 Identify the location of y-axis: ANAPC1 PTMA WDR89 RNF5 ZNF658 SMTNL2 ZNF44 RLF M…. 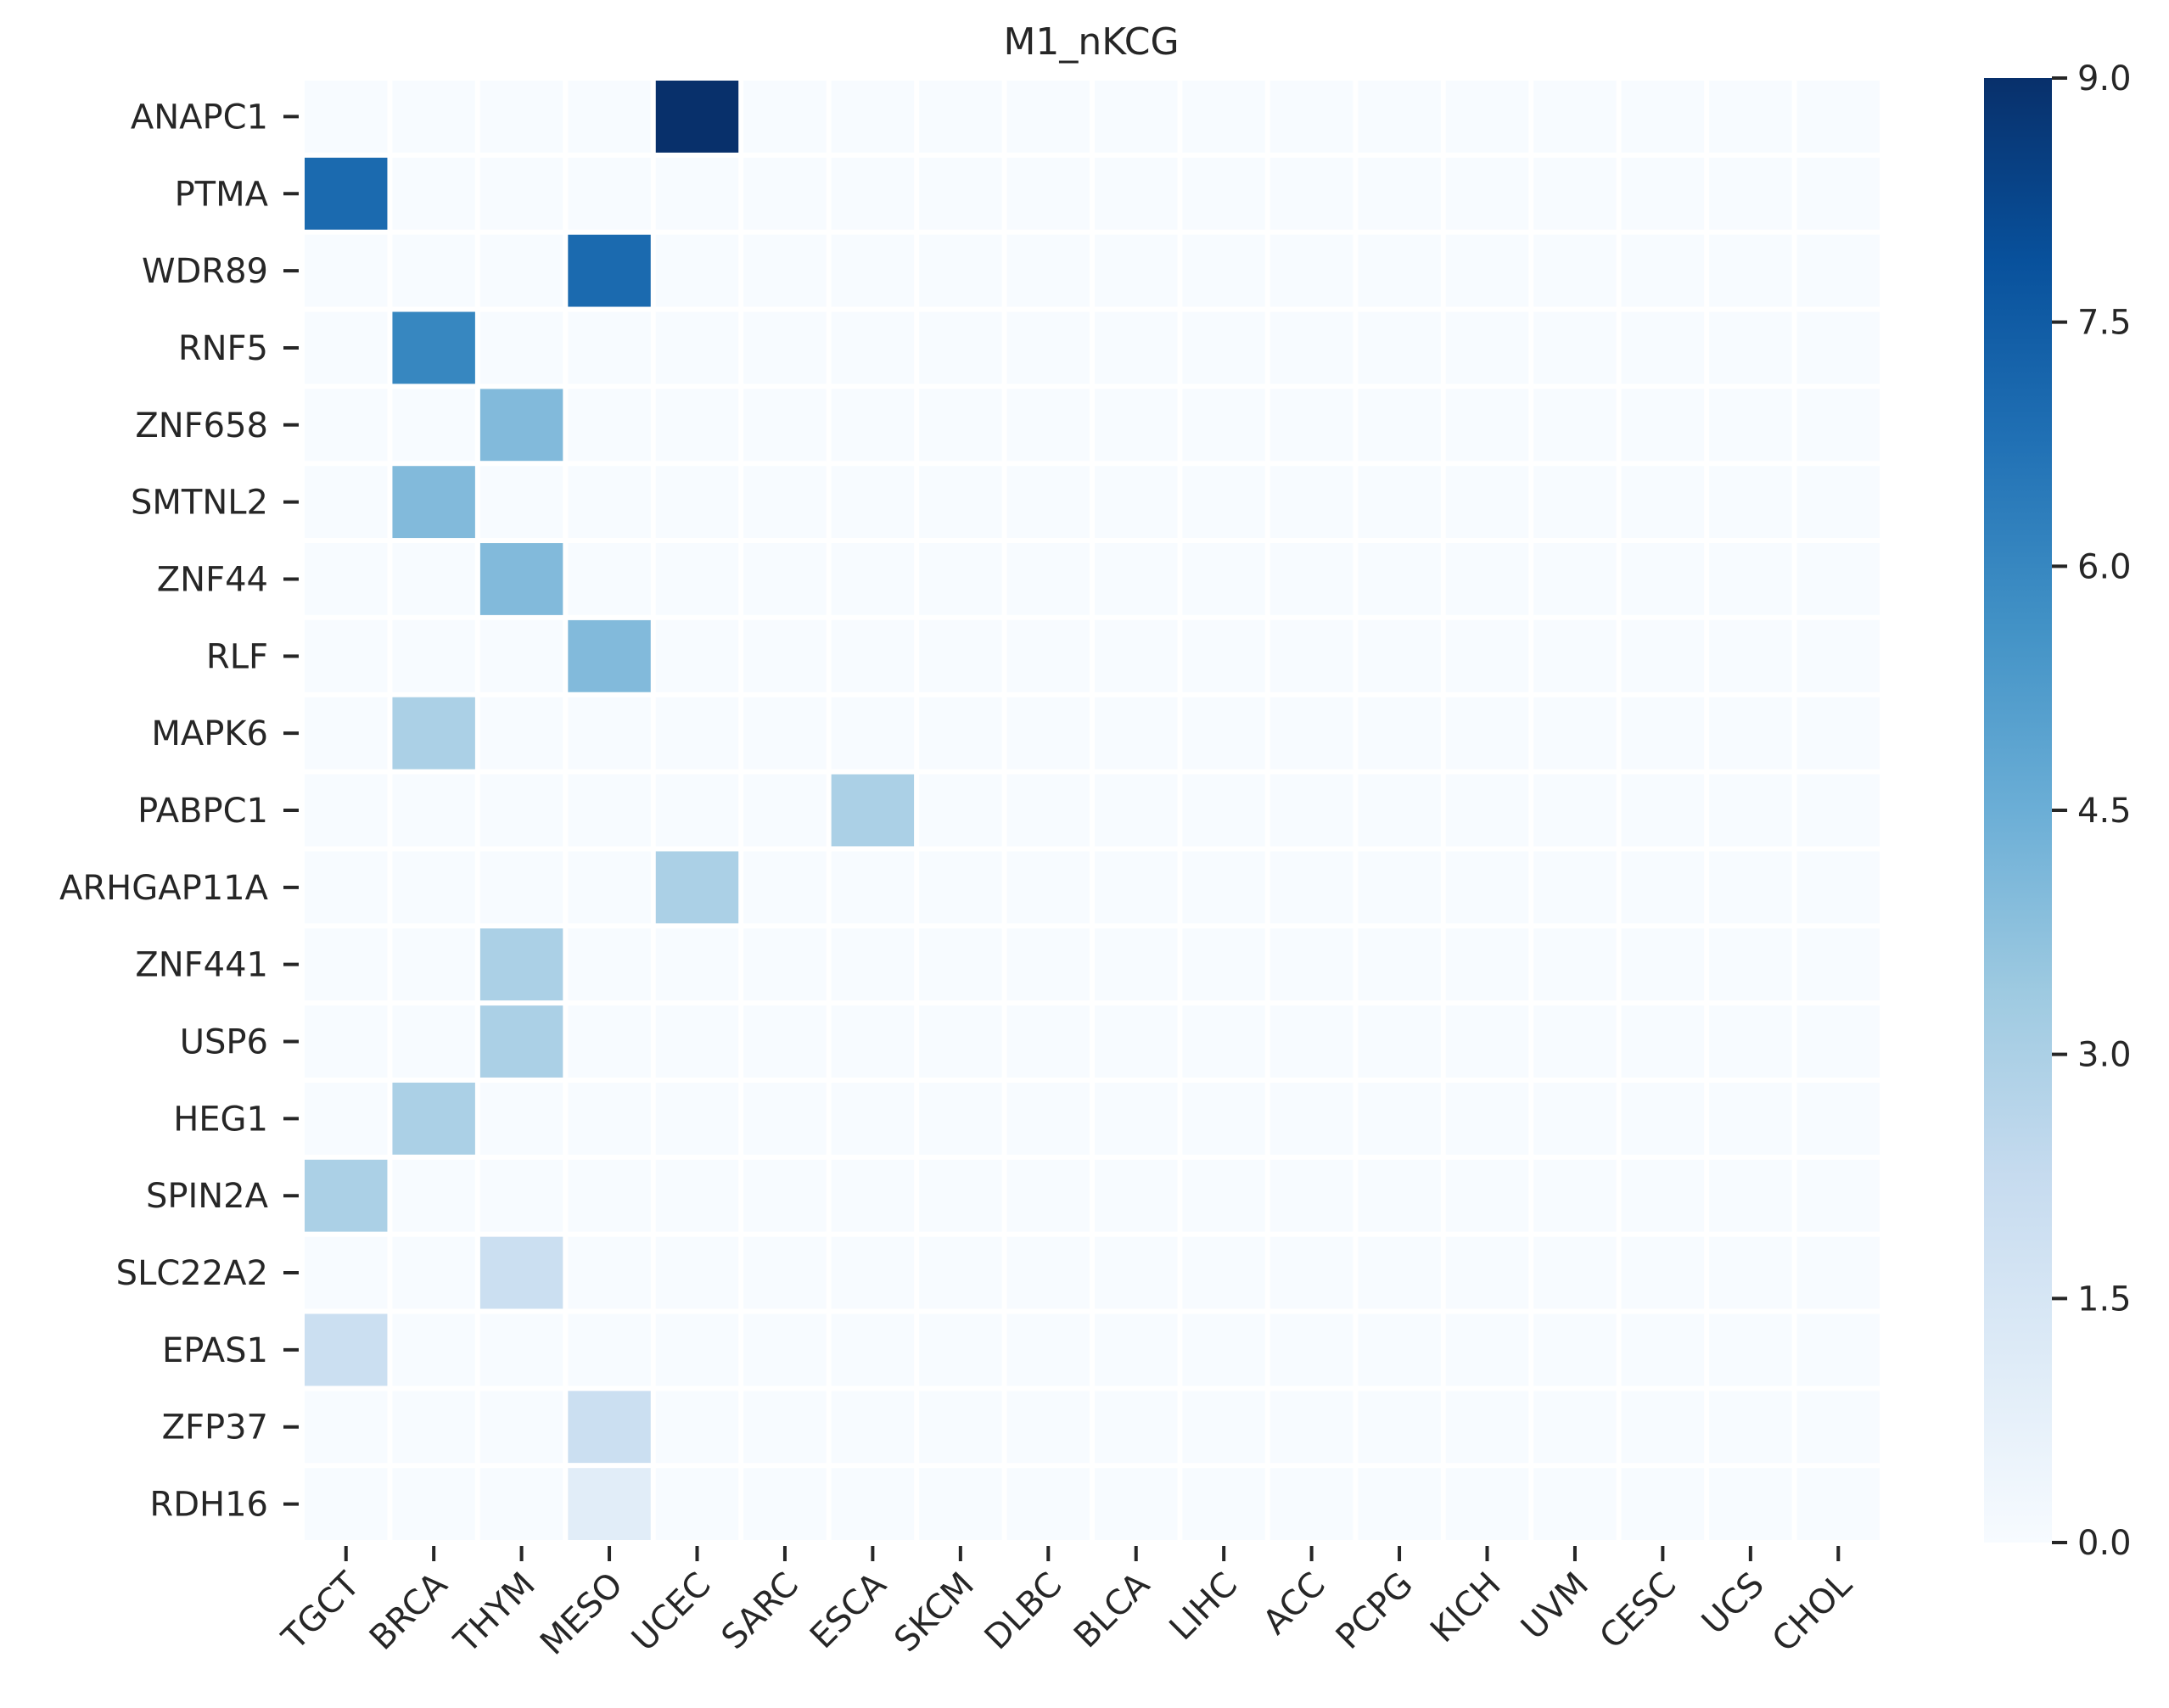
(179, 812).